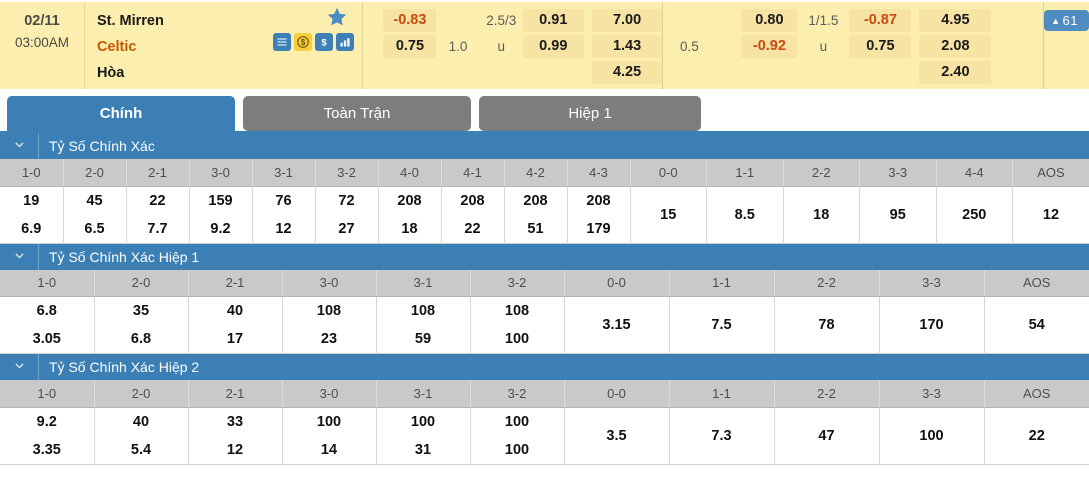 The image size is (1089, 486). Describe the element at coordinates (932, 325) in the screenshot. I see `score-odds-single-cell: 170` at that location.